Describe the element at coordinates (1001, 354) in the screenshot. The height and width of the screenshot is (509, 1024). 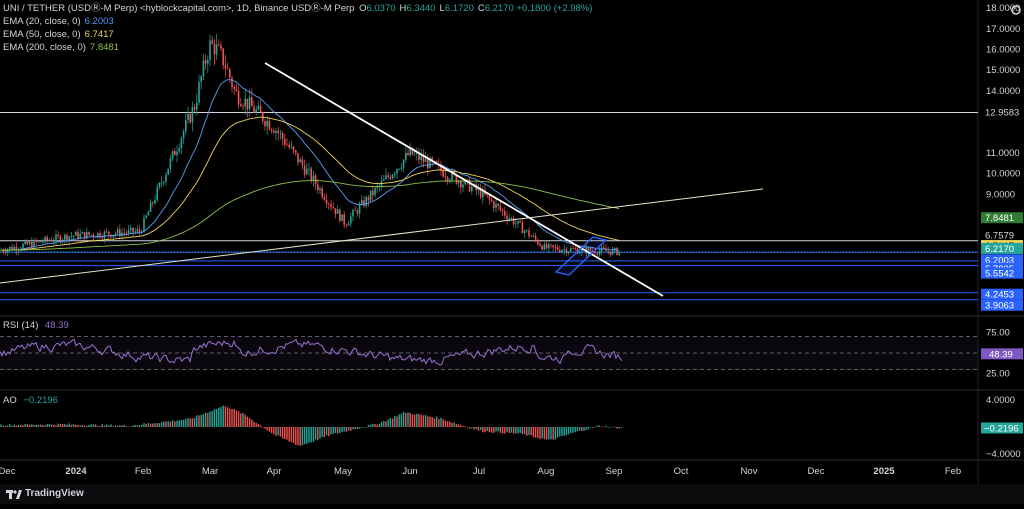
I see `rsi-value-tag-text: 48.39` at that location.